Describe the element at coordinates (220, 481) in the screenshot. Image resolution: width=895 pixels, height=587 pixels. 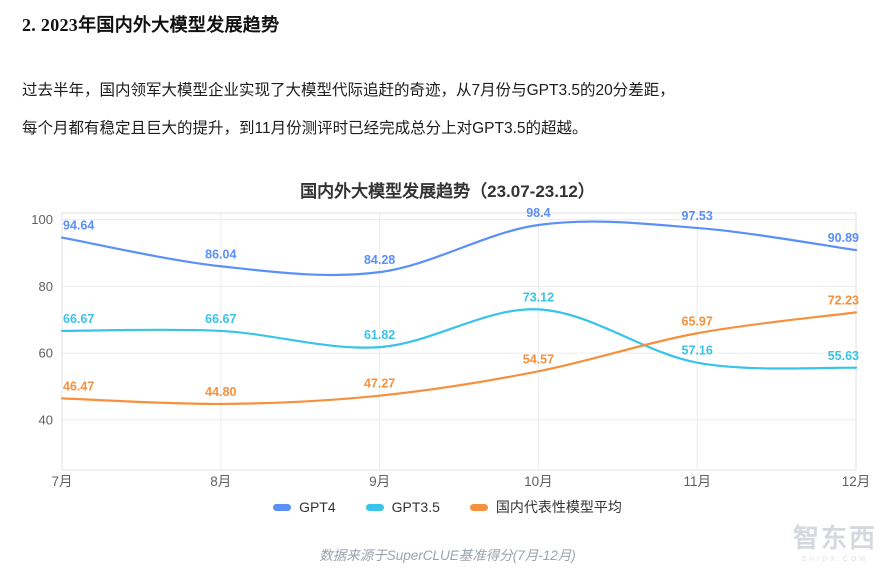
I see `x-tick-label: 8月` at that location.